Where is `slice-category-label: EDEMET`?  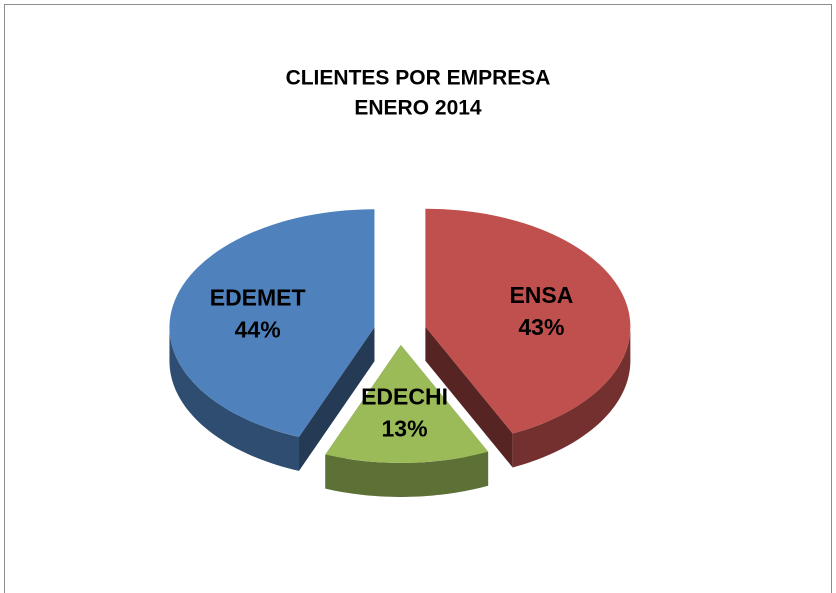
slice-category-label: EDEMET is located at coordinates (258, 297).